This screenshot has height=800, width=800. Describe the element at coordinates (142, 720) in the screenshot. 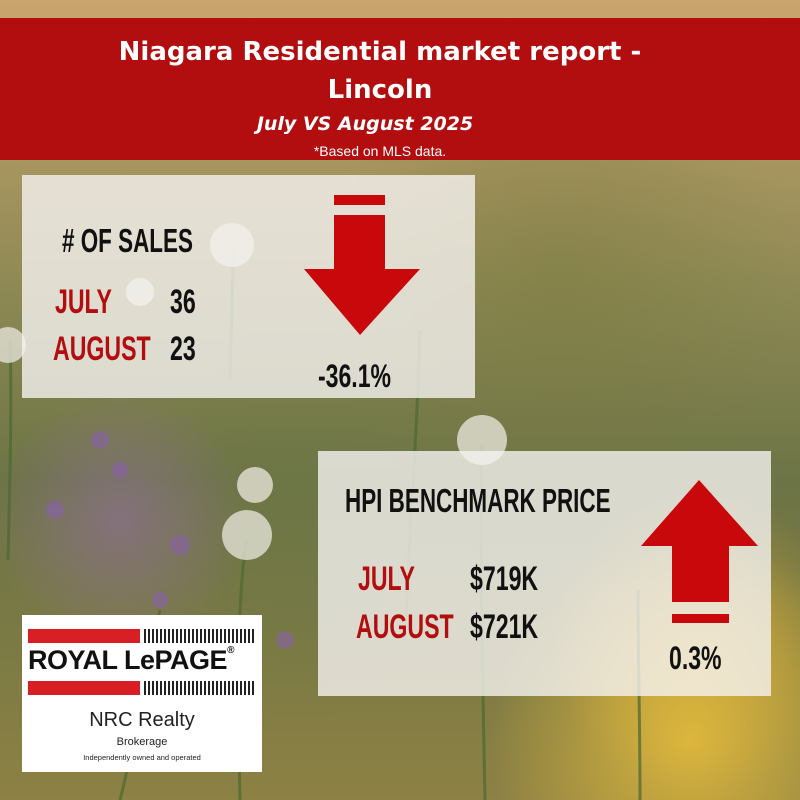

I see `logo-office-name: NRC Realty` at that location.